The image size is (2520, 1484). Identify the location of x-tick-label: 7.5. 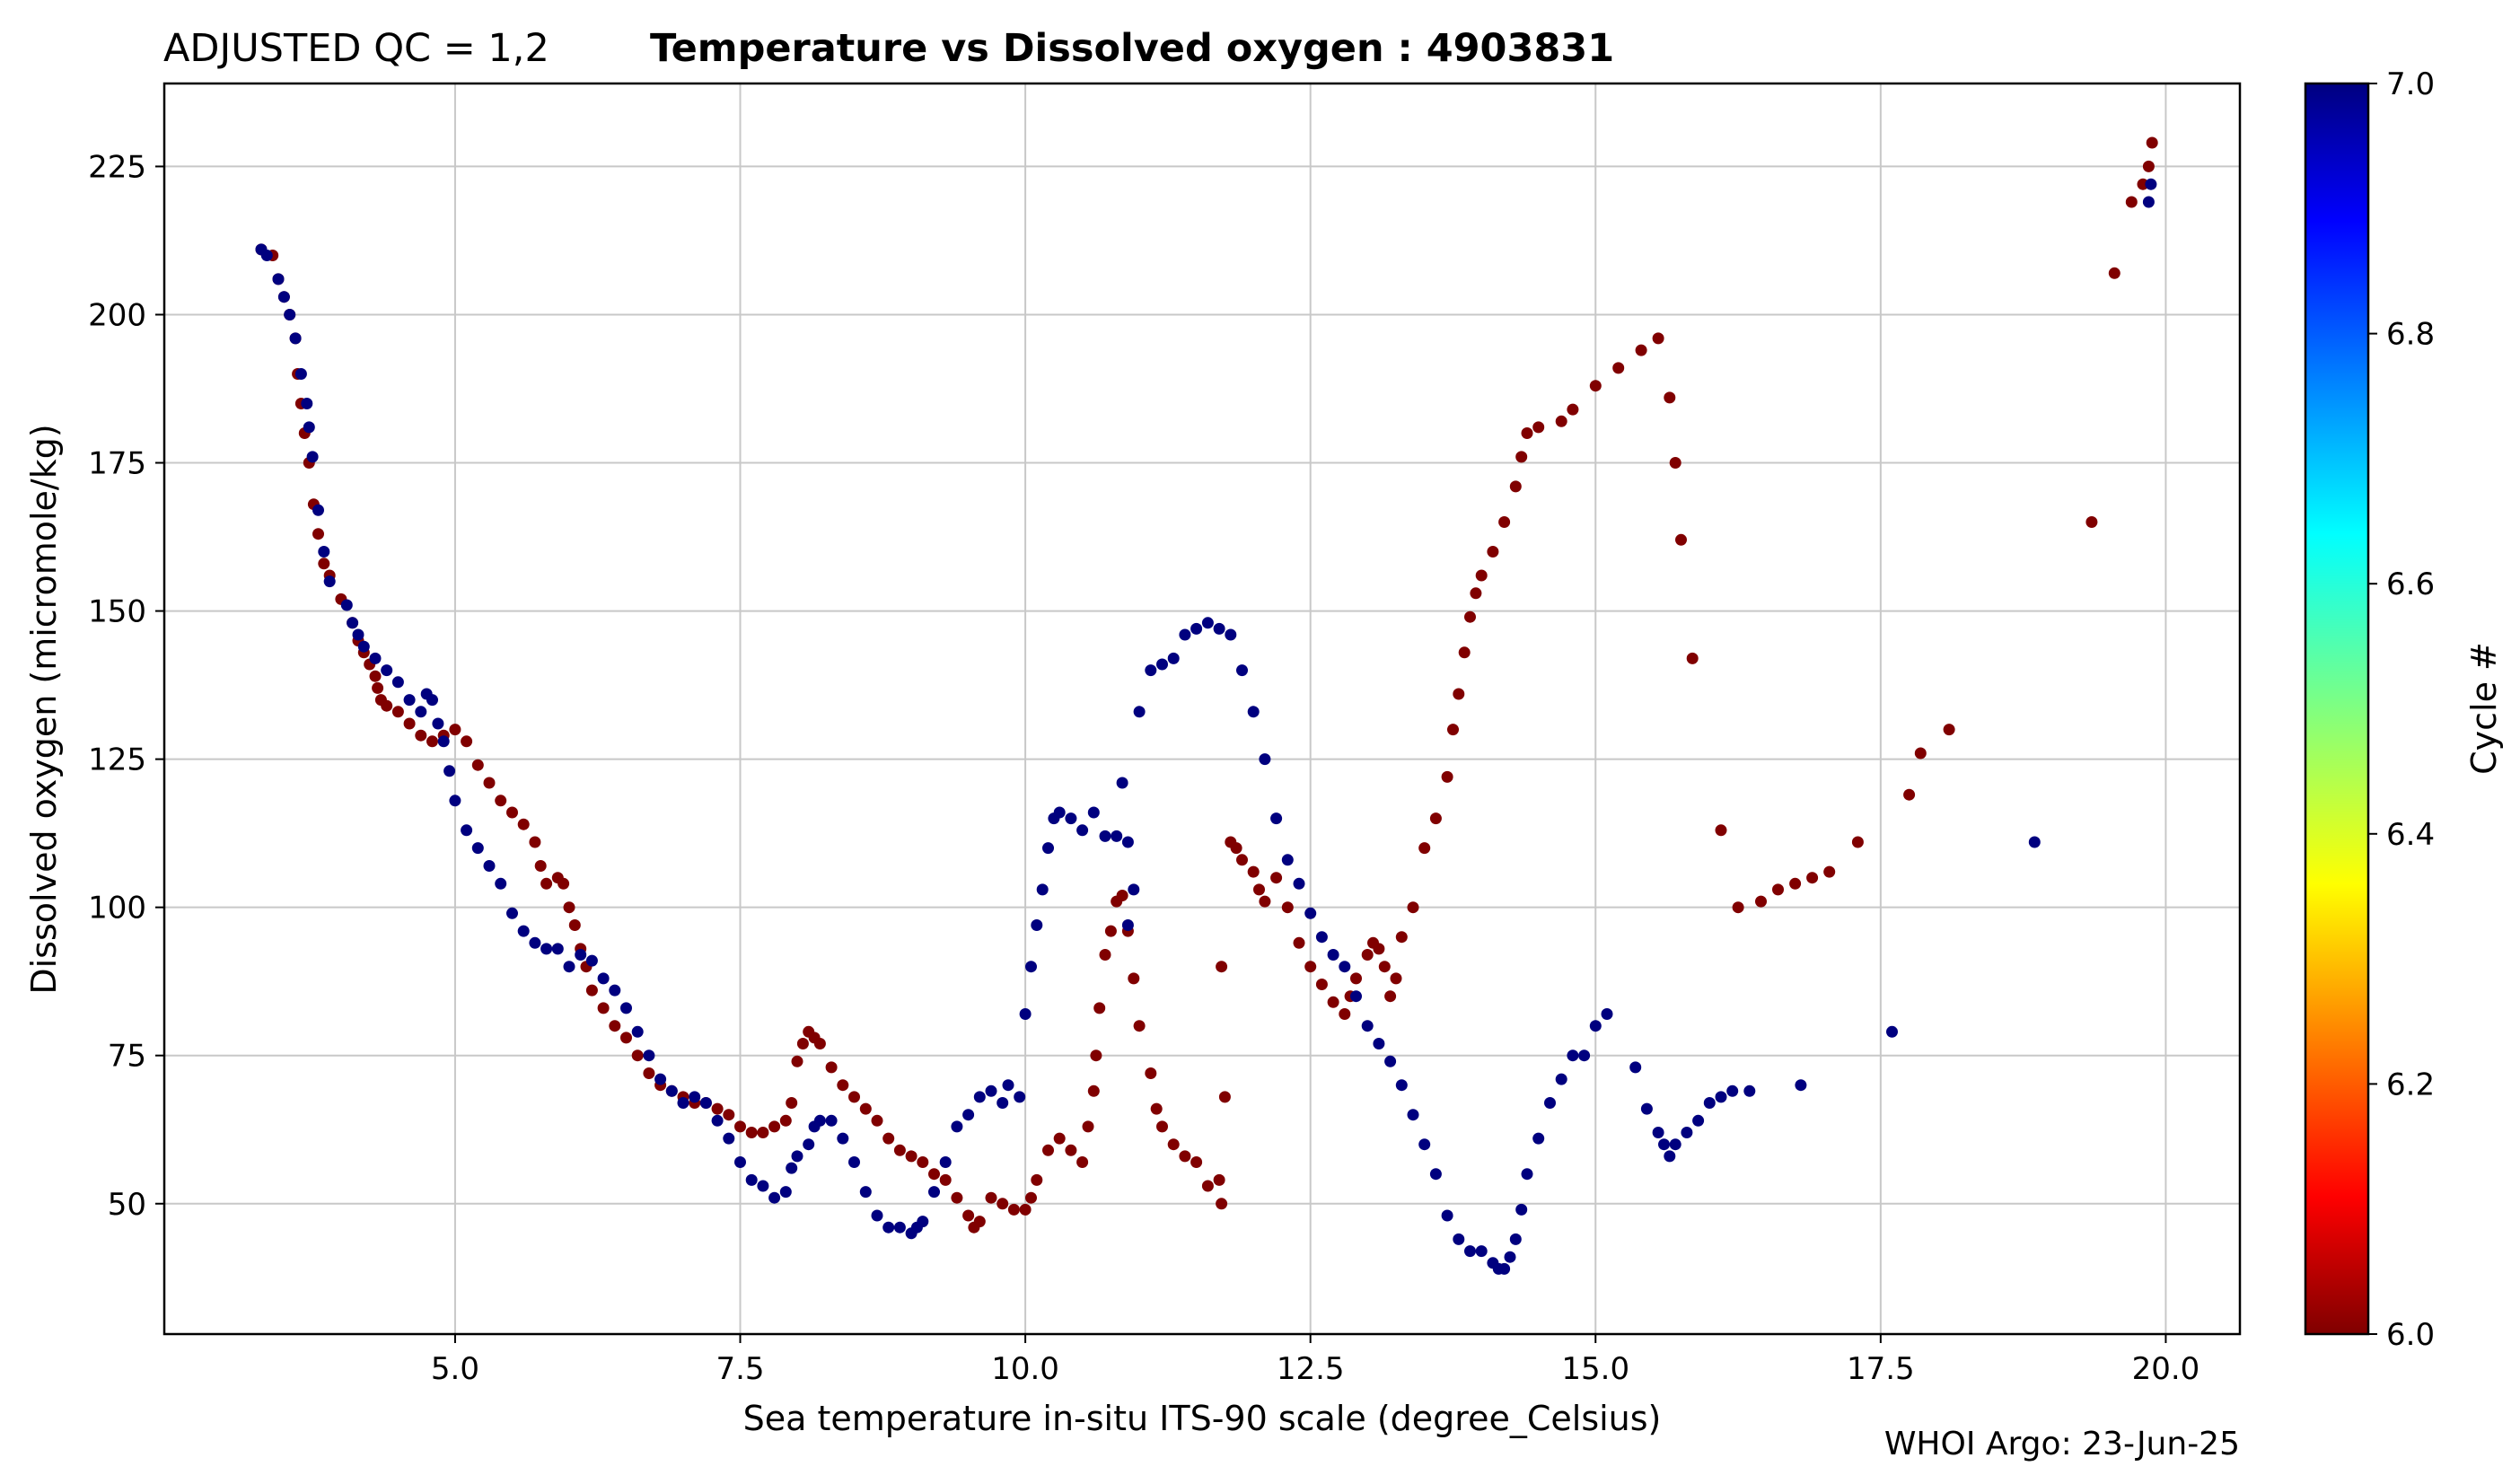
(740, 1369).